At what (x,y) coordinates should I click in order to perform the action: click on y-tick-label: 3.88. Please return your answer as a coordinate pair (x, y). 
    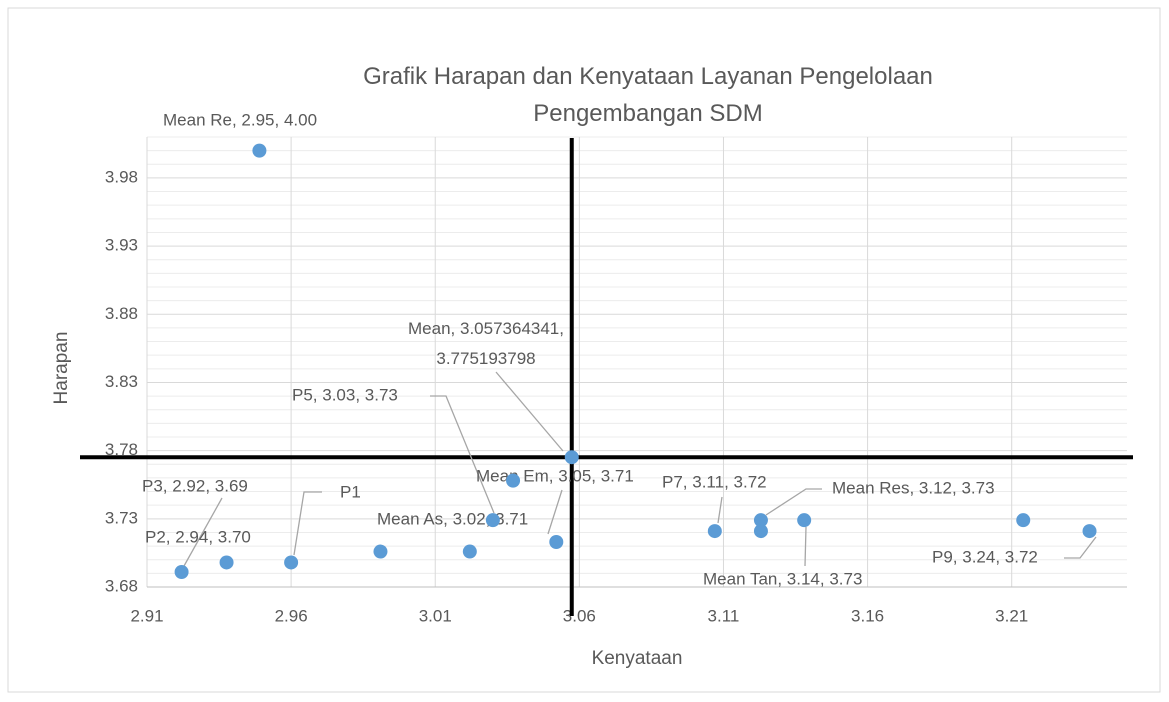
    Looking at the image, I should click on (121, 313).